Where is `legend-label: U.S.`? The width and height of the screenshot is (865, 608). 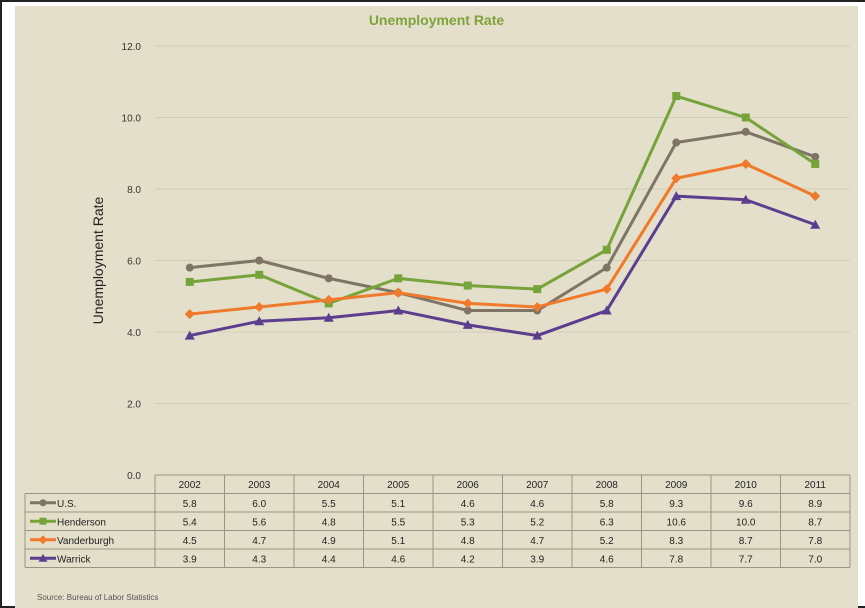 legend-label: U.S. is located at coordinates (66, 504).